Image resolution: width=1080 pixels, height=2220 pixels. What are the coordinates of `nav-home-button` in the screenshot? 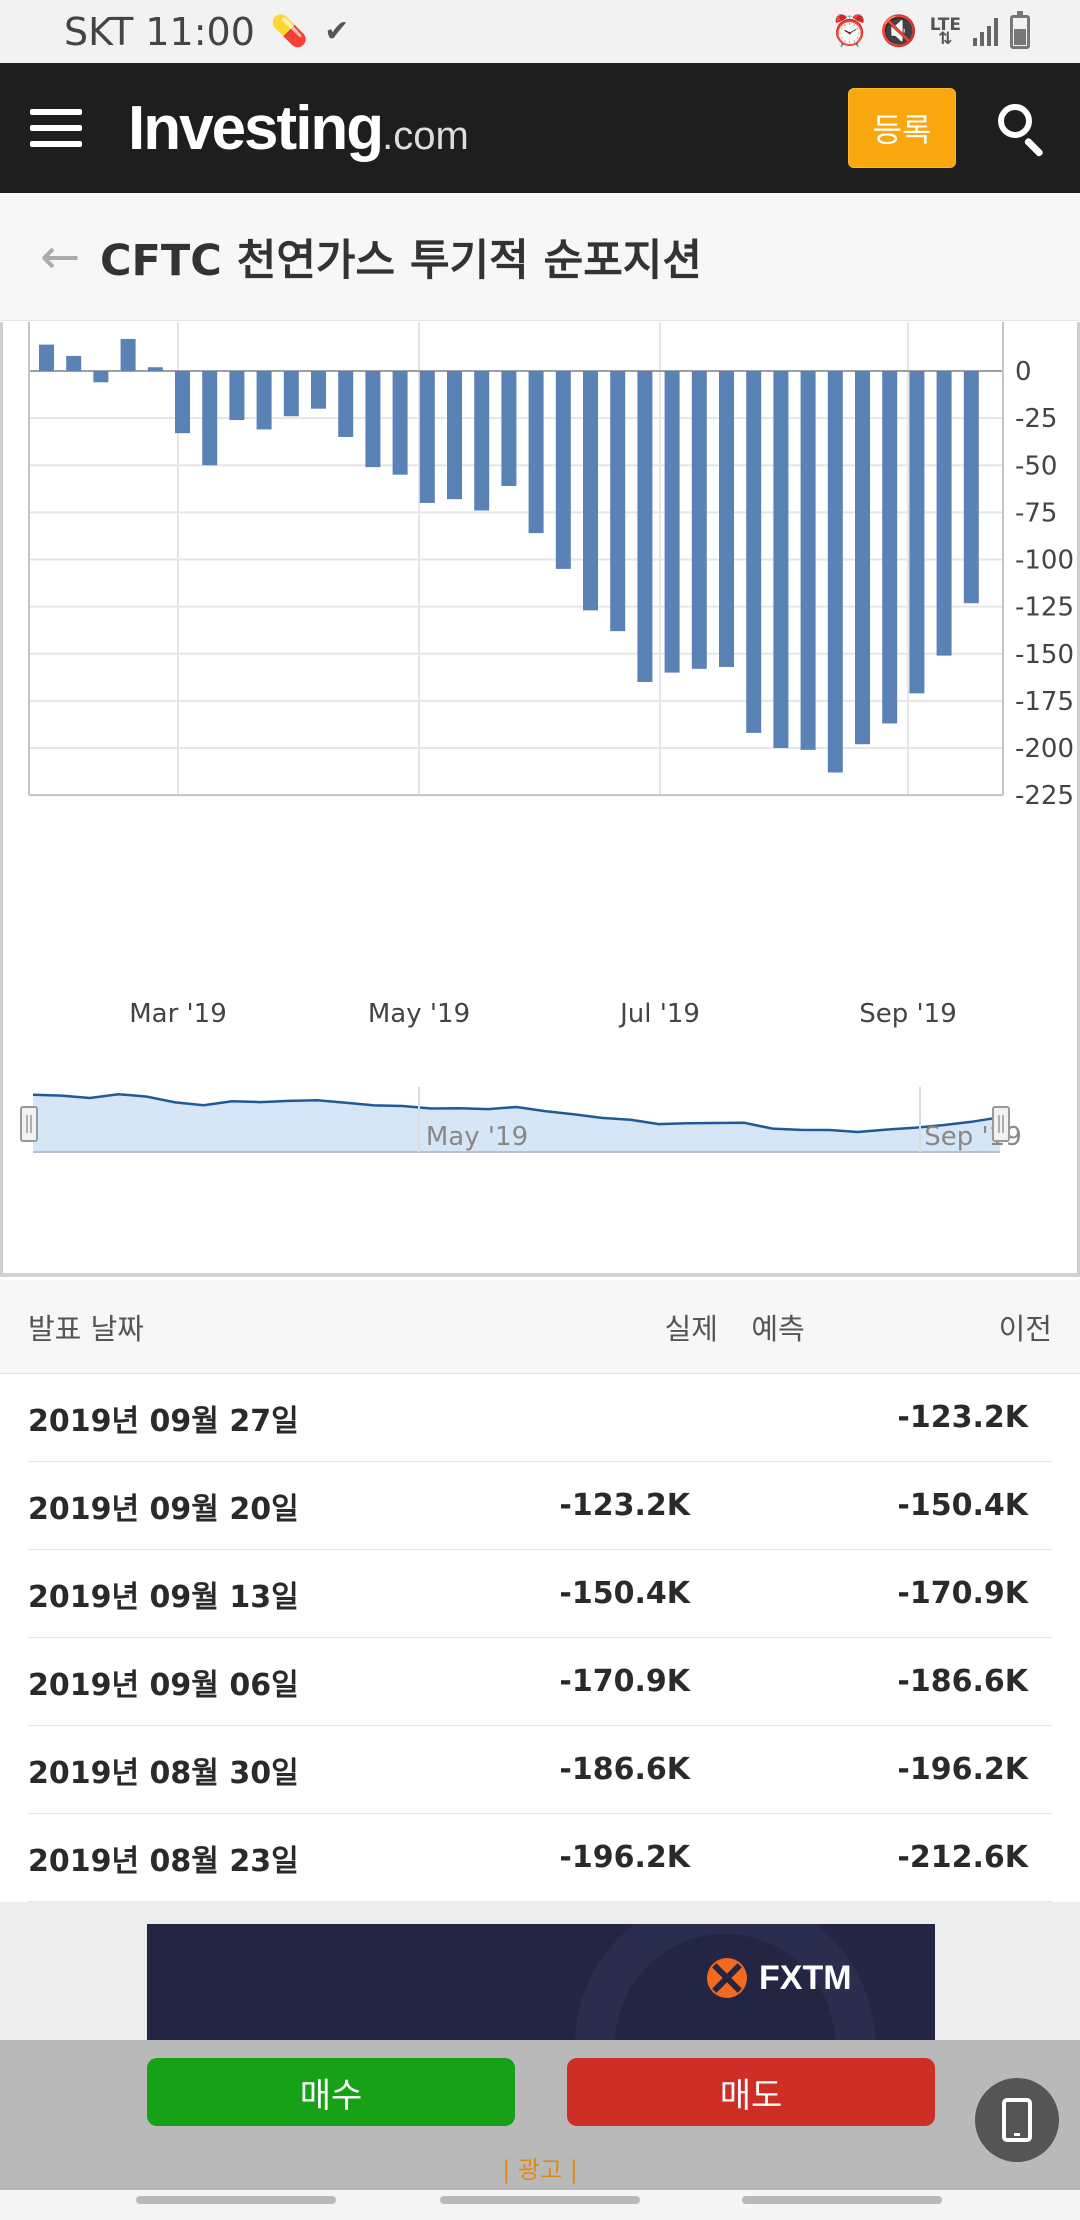 It's located at (540, 2200).